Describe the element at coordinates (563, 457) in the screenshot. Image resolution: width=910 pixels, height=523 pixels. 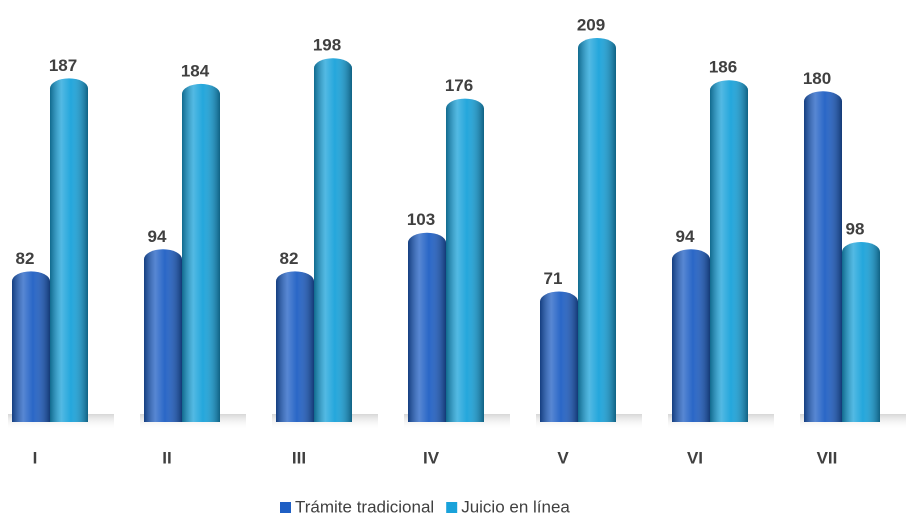
I see `x-tick-label: V` at that location.